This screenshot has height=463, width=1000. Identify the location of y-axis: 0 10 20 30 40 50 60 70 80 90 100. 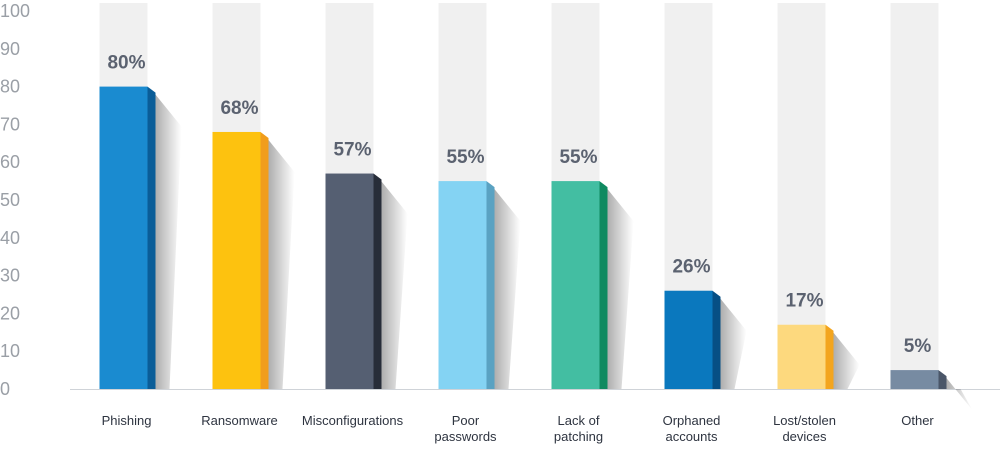
(15, 200).